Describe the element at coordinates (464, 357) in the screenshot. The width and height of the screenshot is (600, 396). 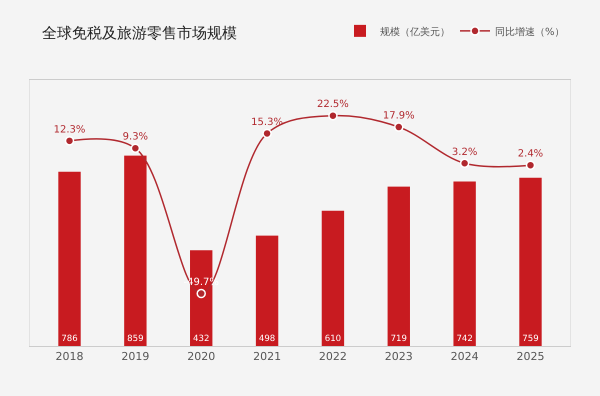
I see `x-tick-label: 2024` at that location.